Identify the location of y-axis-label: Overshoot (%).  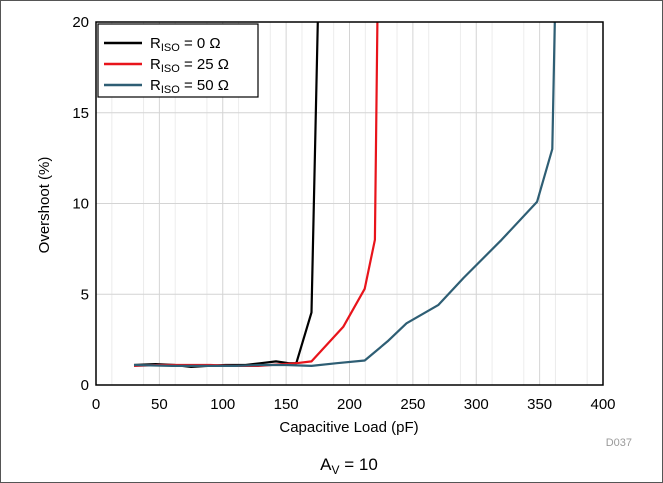
(44, 205).